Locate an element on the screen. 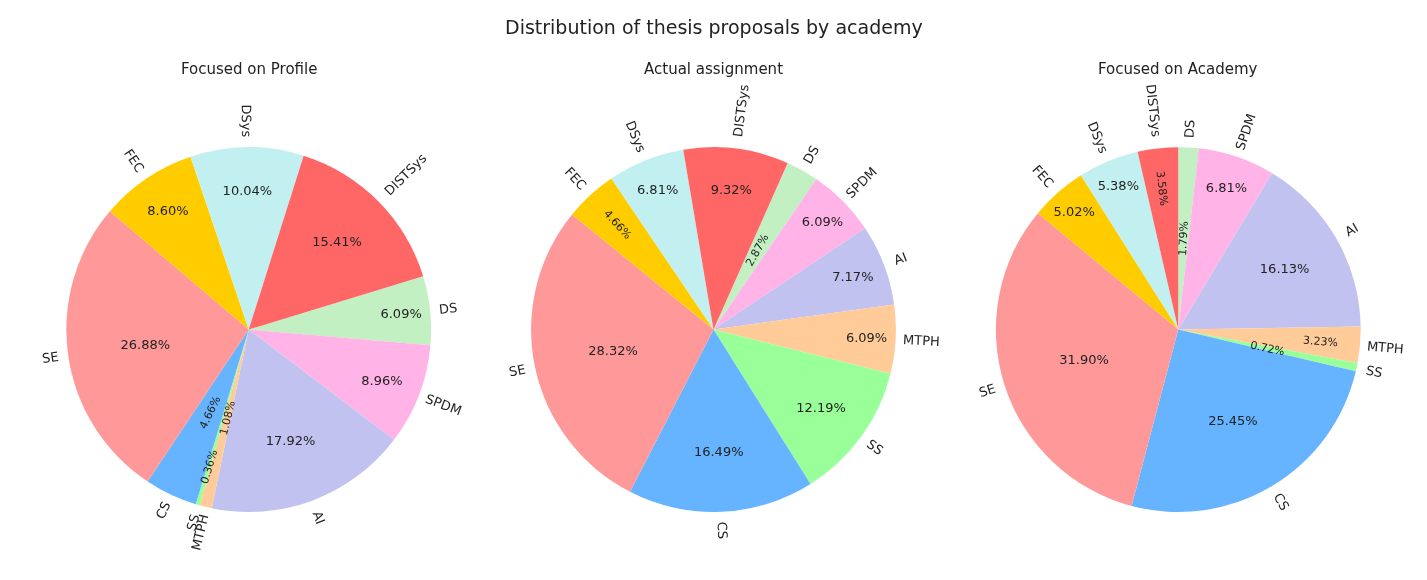 This screenshot has height=580, width=1427. data-label: 0.36% is located at coordinates (209, 467).